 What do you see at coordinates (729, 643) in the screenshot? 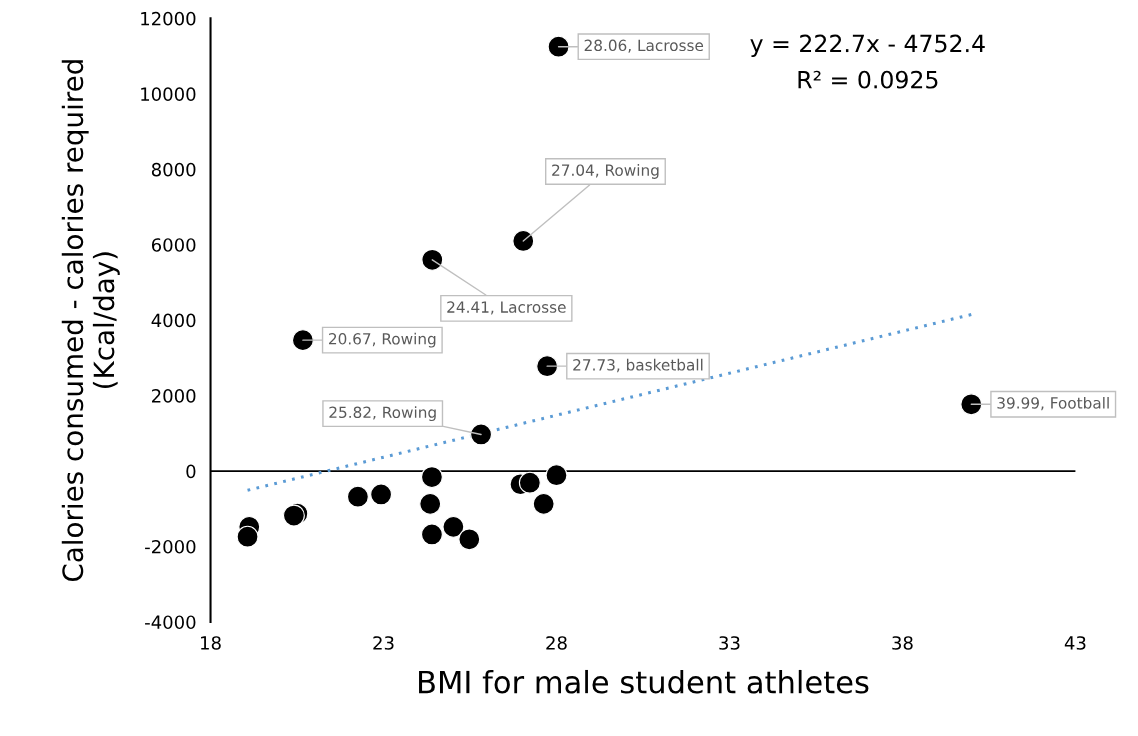
I see `x-tick-label: 33` at bounding box center [729, 643].